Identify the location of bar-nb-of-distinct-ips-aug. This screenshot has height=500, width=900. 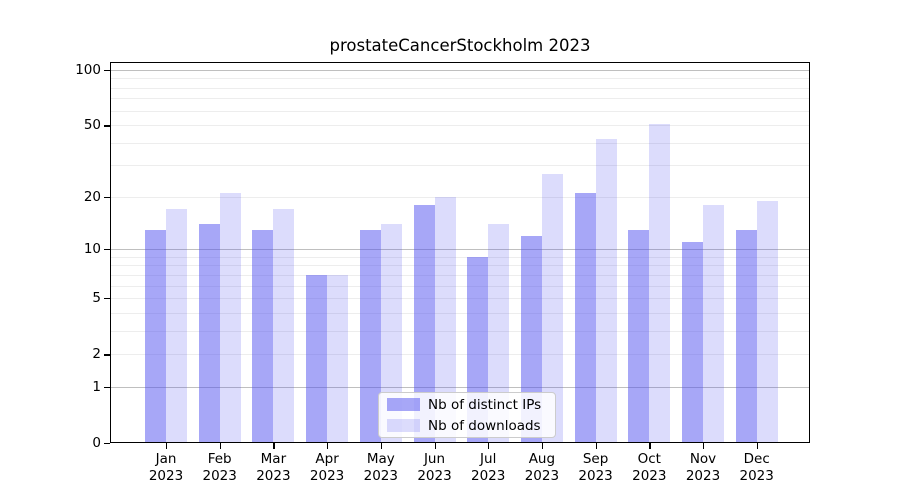
(531, 339).